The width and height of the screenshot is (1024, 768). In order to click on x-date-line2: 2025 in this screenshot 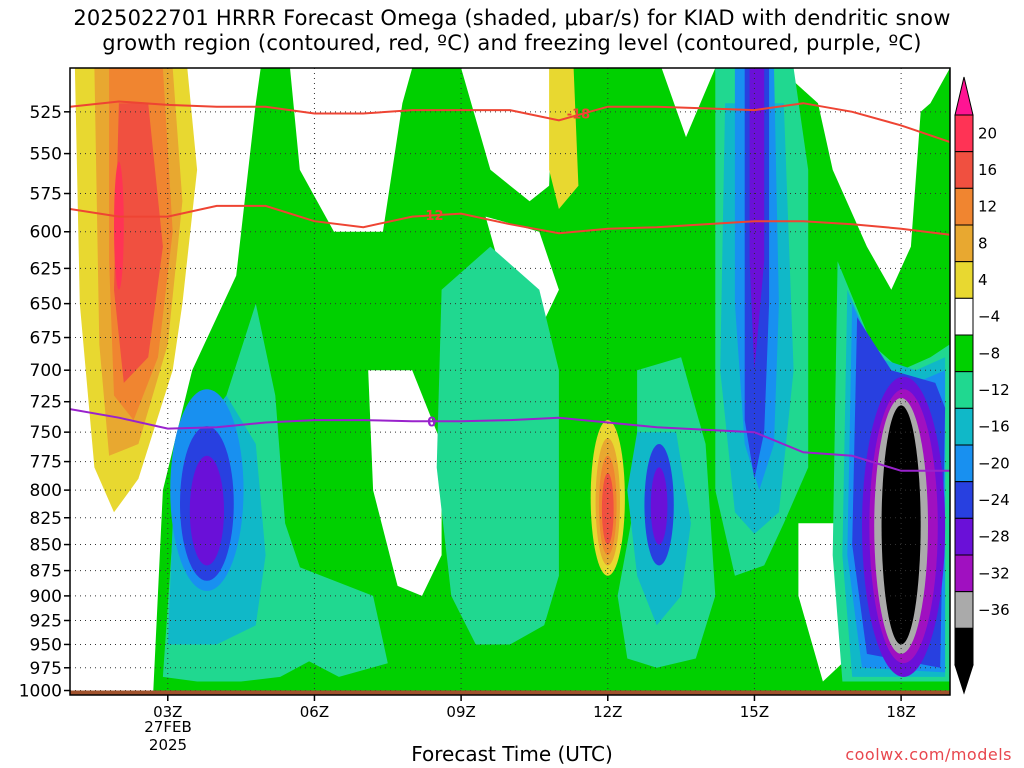, I will do `click(168, 745)`.